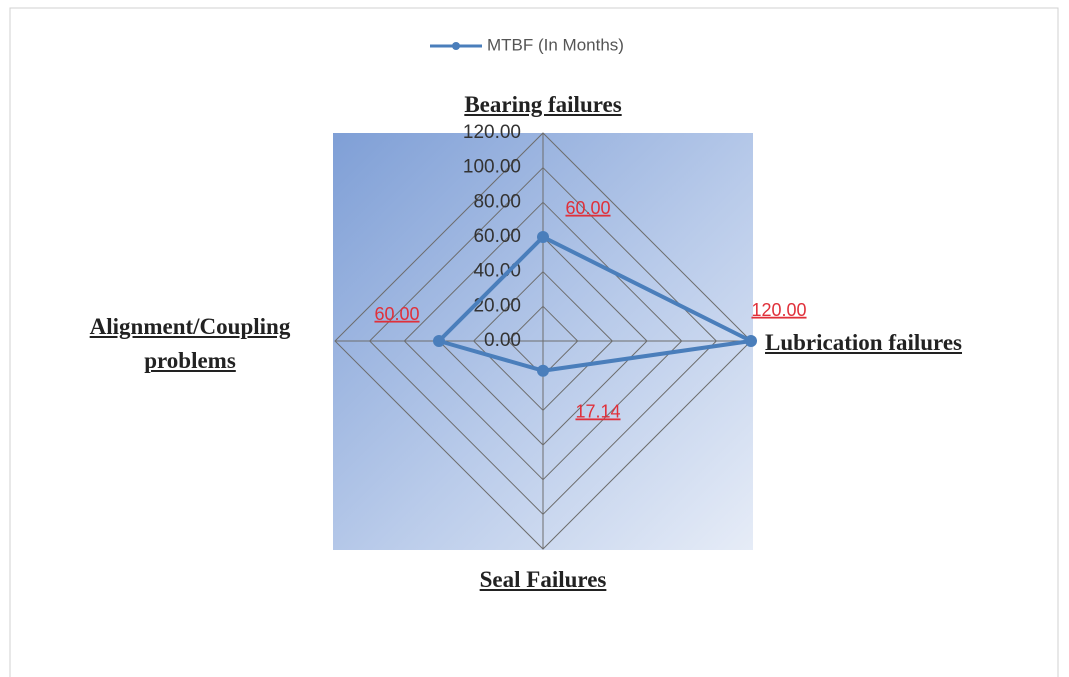  What do you see at coordinates (492, 132) in the screenshot?
I see `r-tick-label: 120.00` at bounding box center [492, 132].